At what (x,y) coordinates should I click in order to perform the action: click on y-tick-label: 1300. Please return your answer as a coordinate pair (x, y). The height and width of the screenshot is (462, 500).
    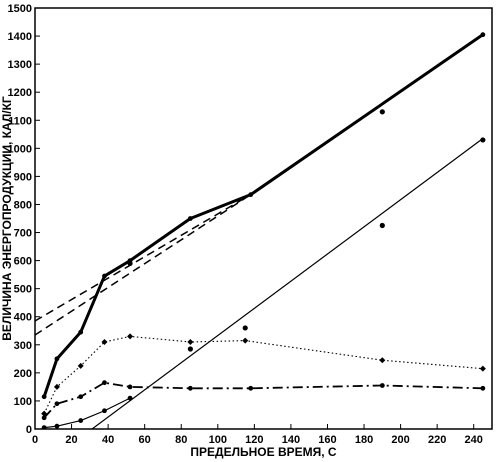
    Looking at the image, I should click on (20, 65).